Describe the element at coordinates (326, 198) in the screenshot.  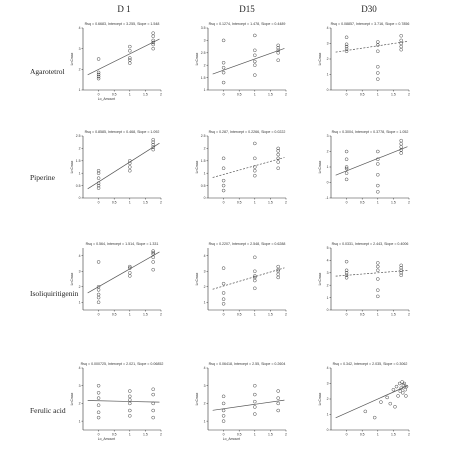
I see `y-tick-label: -1` at that location.